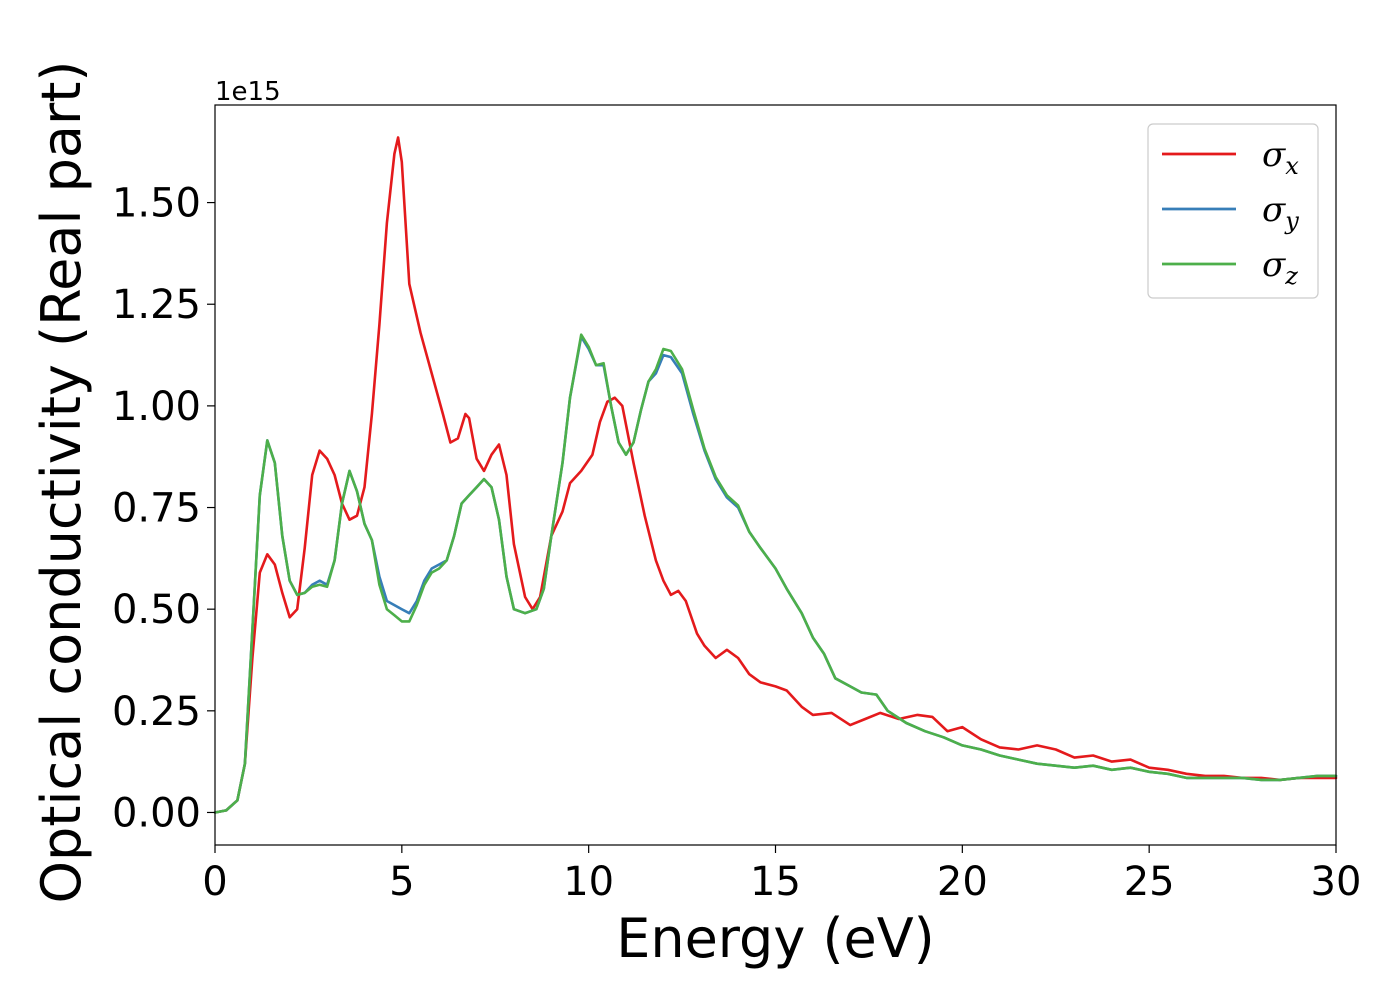  I want to click on legend: σx σy σz, so click(1233, 211).